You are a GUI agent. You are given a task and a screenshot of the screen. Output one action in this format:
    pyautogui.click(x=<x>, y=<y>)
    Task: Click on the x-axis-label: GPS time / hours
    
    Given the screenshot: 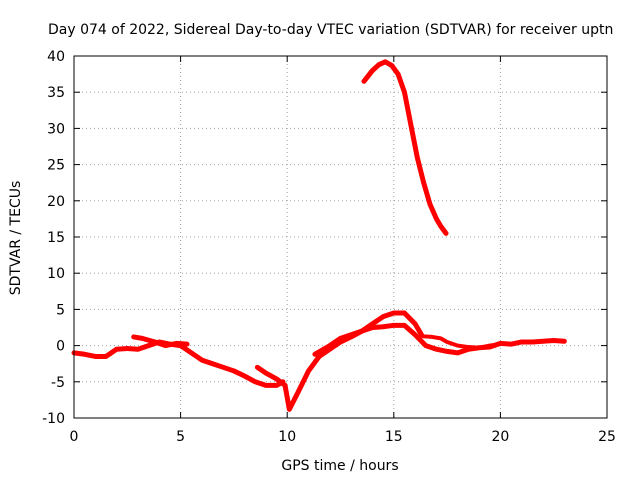 What is the action you would take?
    pyautogui.click(x=339, y=466)
    